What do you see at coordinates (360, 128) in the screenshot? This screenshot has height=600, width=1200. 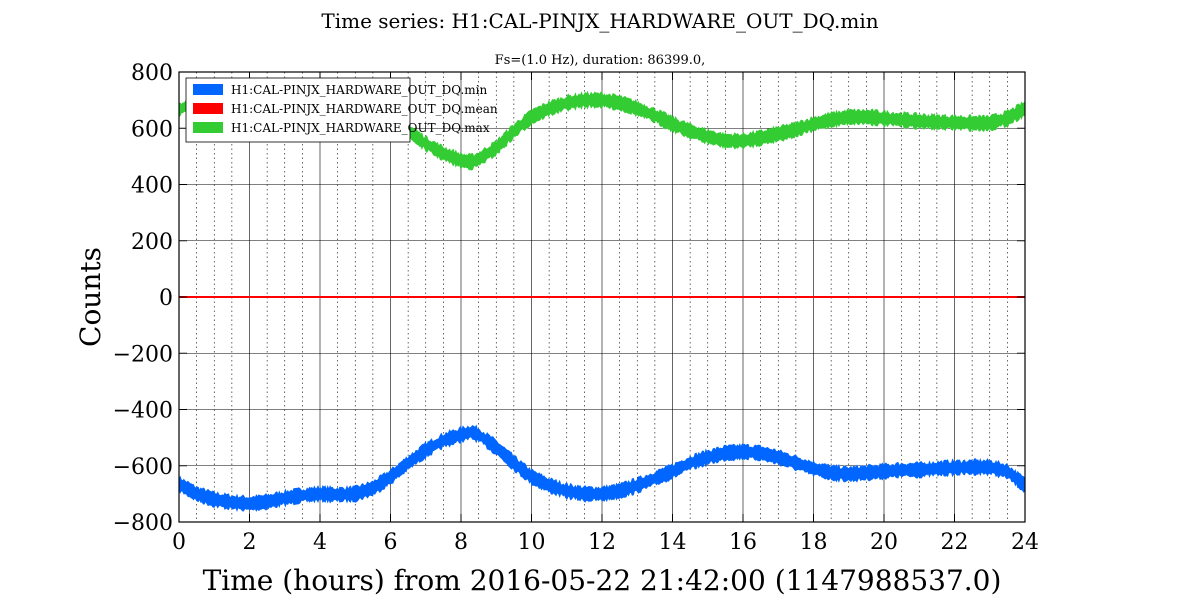 I see `legend-label-max: H1:CAL-PINJX_HARDWARE_OUT_DQ.max` at bounding box center [360, 128].